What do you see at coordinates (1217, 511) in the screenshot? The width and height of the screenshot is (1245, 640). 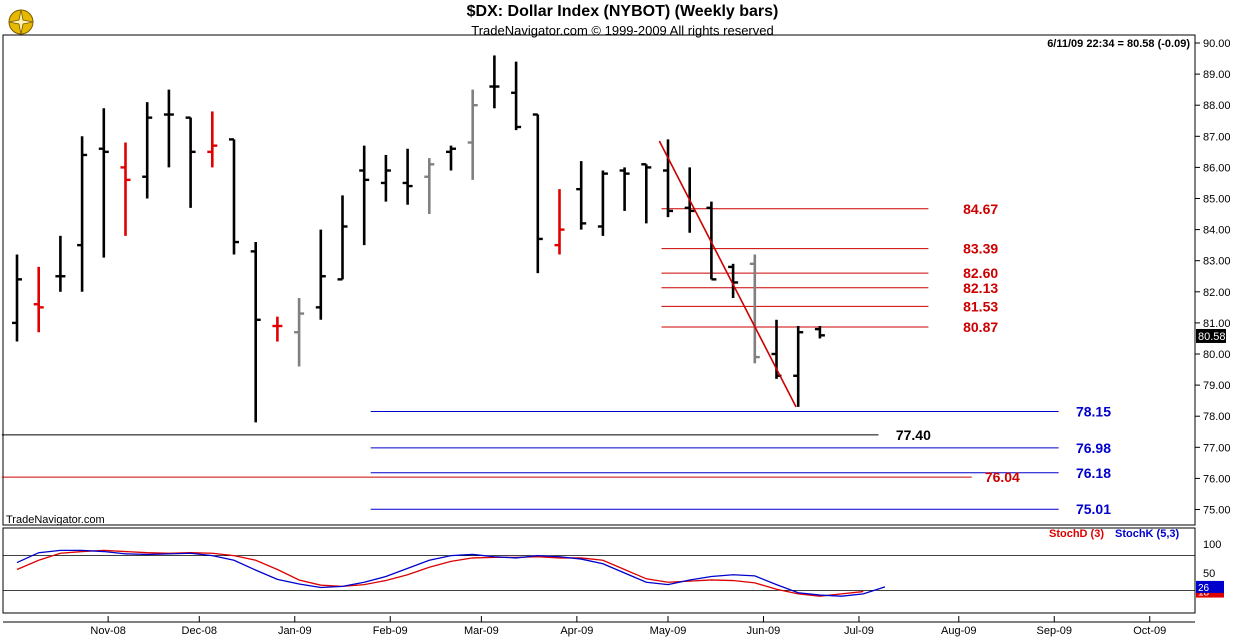 I see `y-tick-label: 75.00` at bounding box center [1217, 511].